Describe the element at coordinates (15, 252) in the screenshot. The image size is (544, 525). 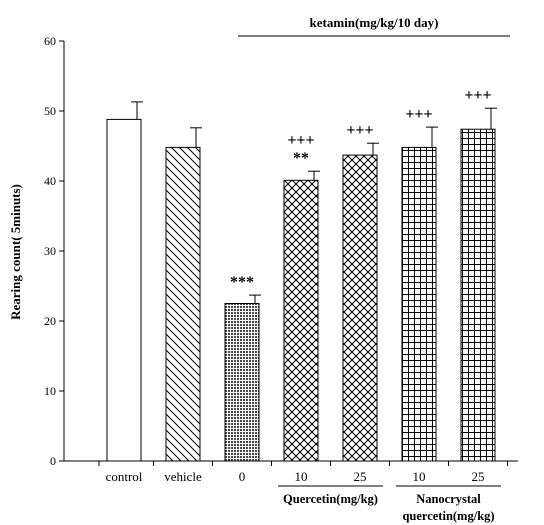
I see `y-axis-label: Rearing count( 5minuts)` at that location.